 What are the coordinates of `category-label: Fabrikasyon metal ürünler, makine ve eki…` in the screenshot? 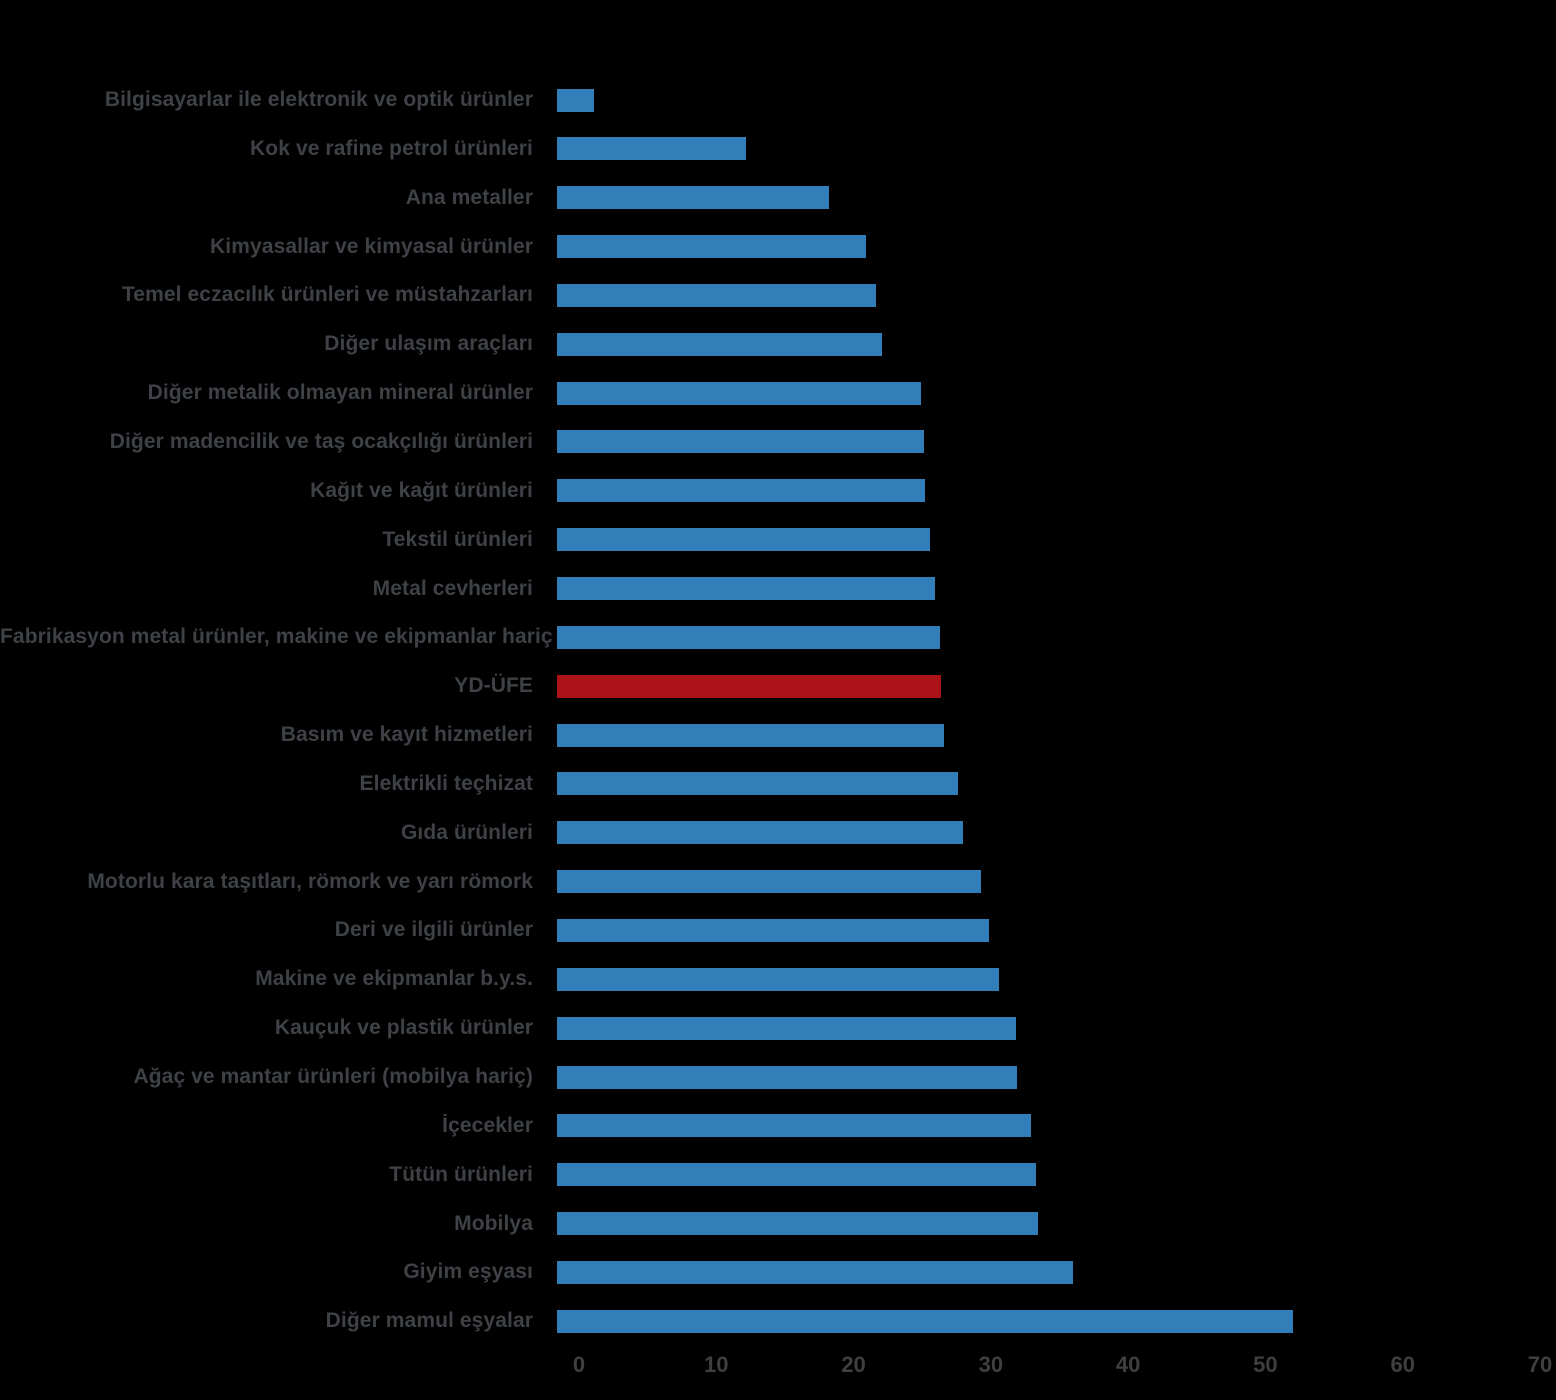 It's located at (276, 637).